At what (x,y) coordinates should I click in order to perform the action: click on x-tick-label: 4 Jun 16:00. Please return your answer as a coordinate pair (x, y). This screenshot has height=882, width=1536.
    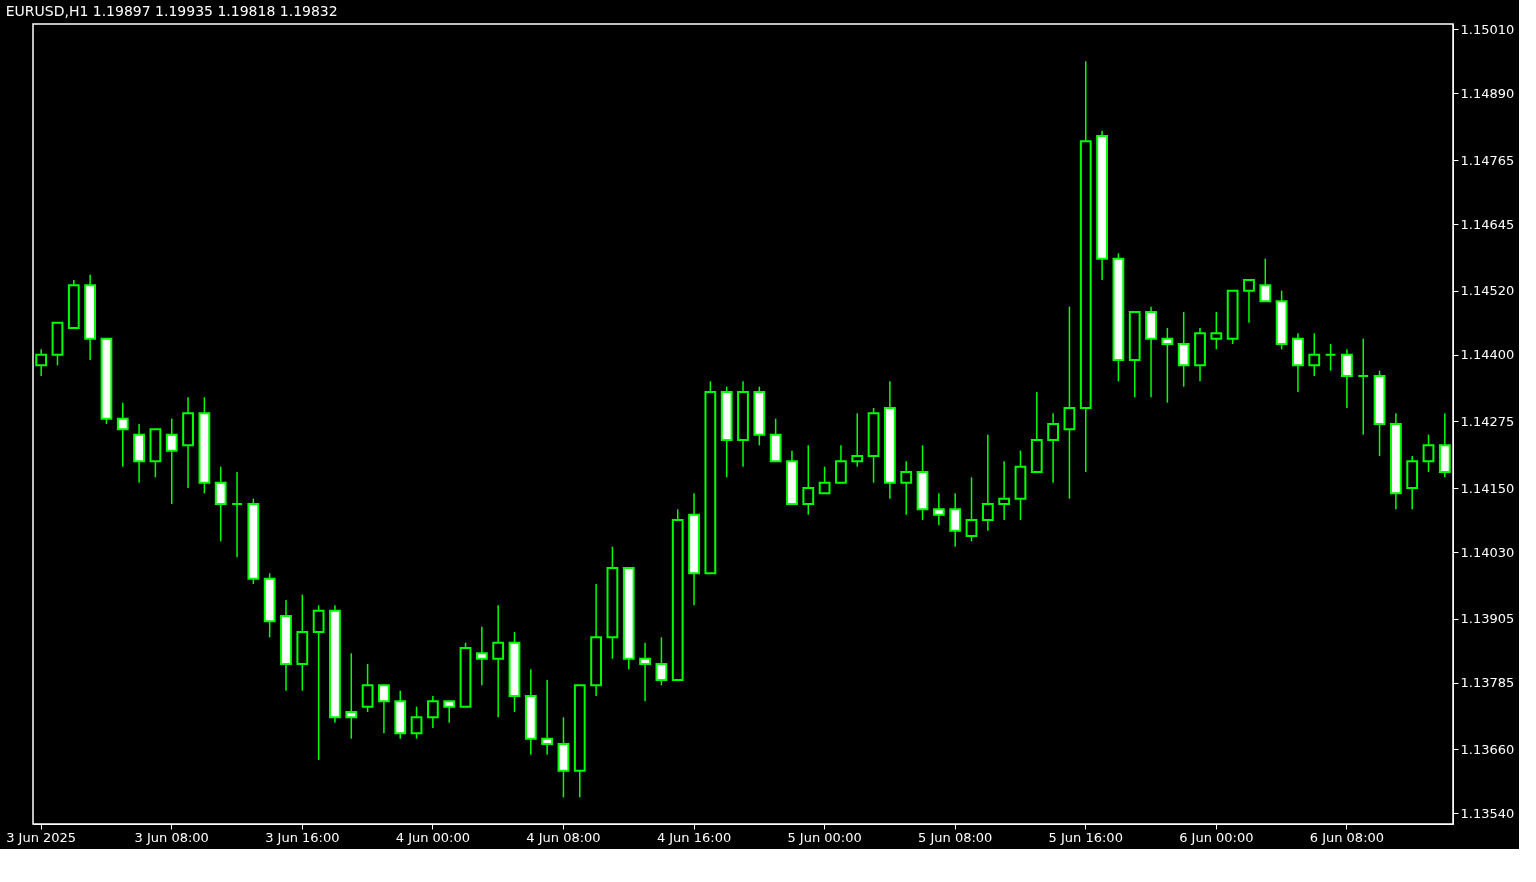
    Looking at the image, I should click on (694, 837).